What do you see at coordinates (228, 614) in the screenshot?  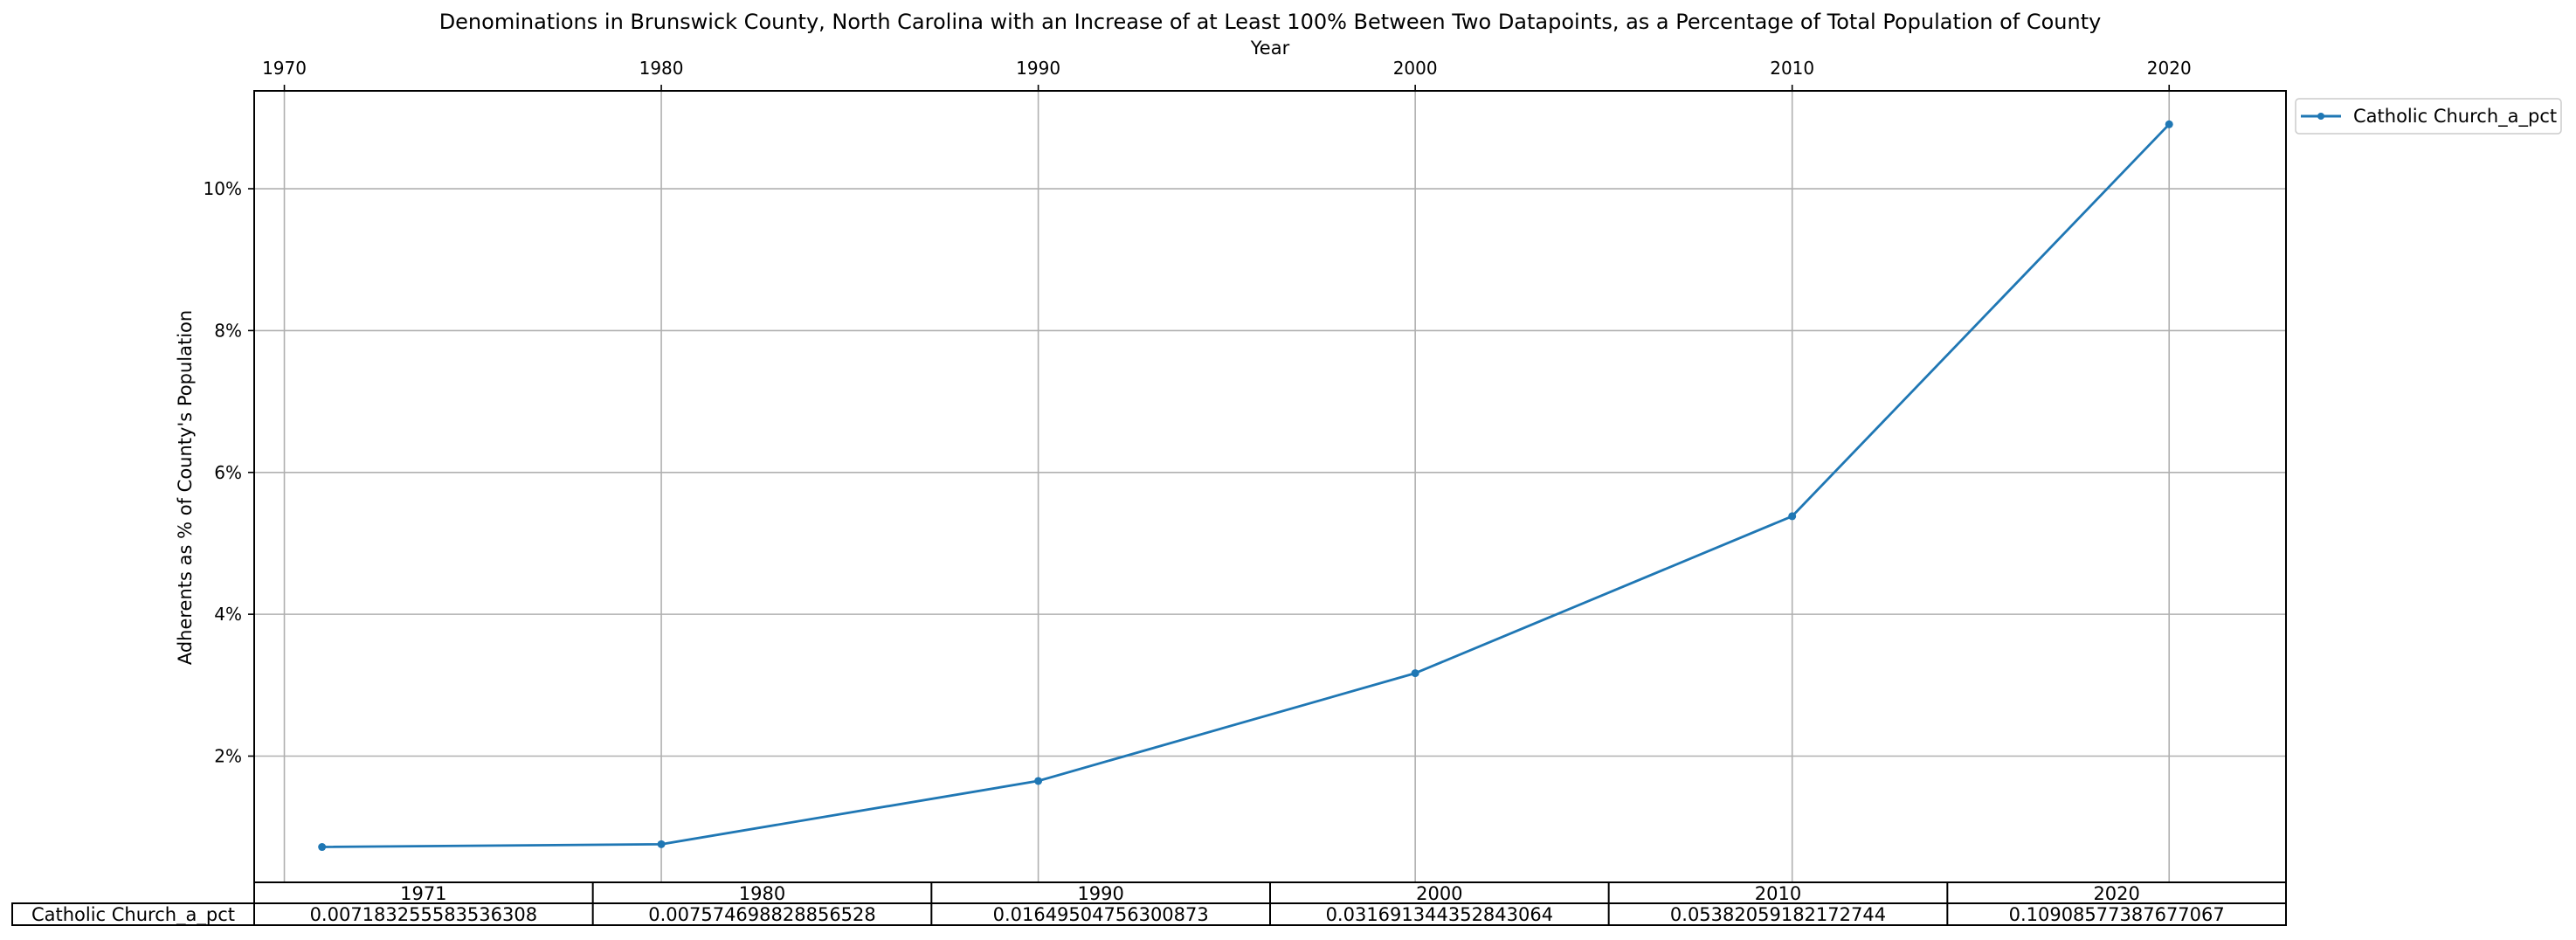 I see `y-tick-label: 4%` at bounding box center [228, 614].